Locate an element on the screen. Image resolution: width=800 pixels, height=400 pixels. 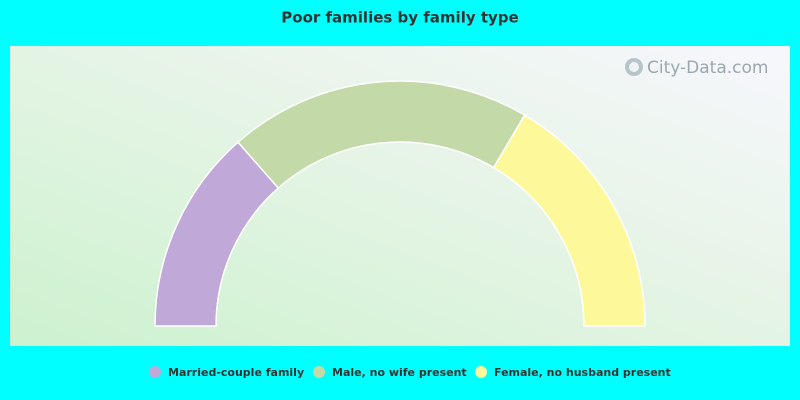
segment is located at coordinates (569, 220).